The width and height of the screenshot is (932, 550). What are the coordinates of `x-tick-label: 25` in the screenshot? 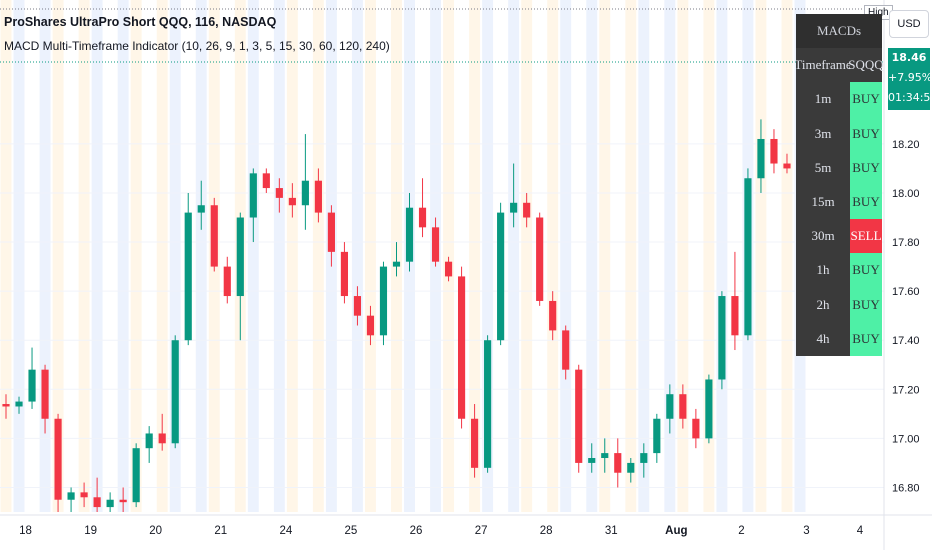 It's located at (351, 531).